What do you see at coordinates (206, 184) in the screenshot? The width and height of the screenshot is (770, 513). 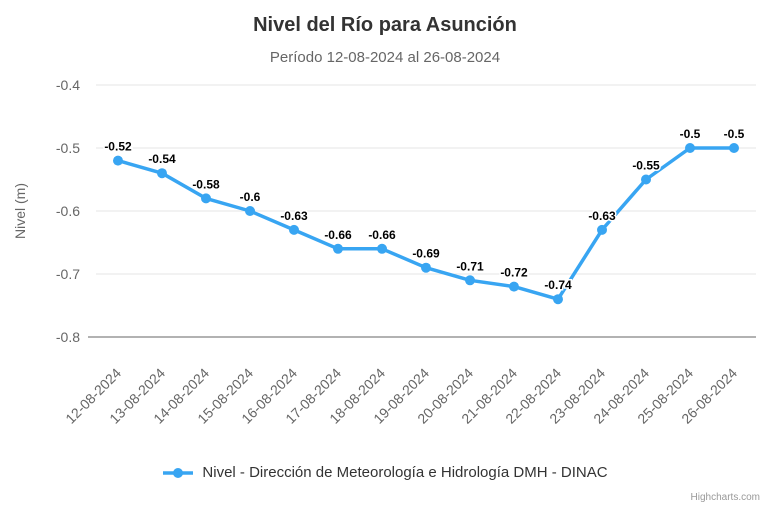 I see `data-point-label: -0.58` at bounding box center [206, 184].